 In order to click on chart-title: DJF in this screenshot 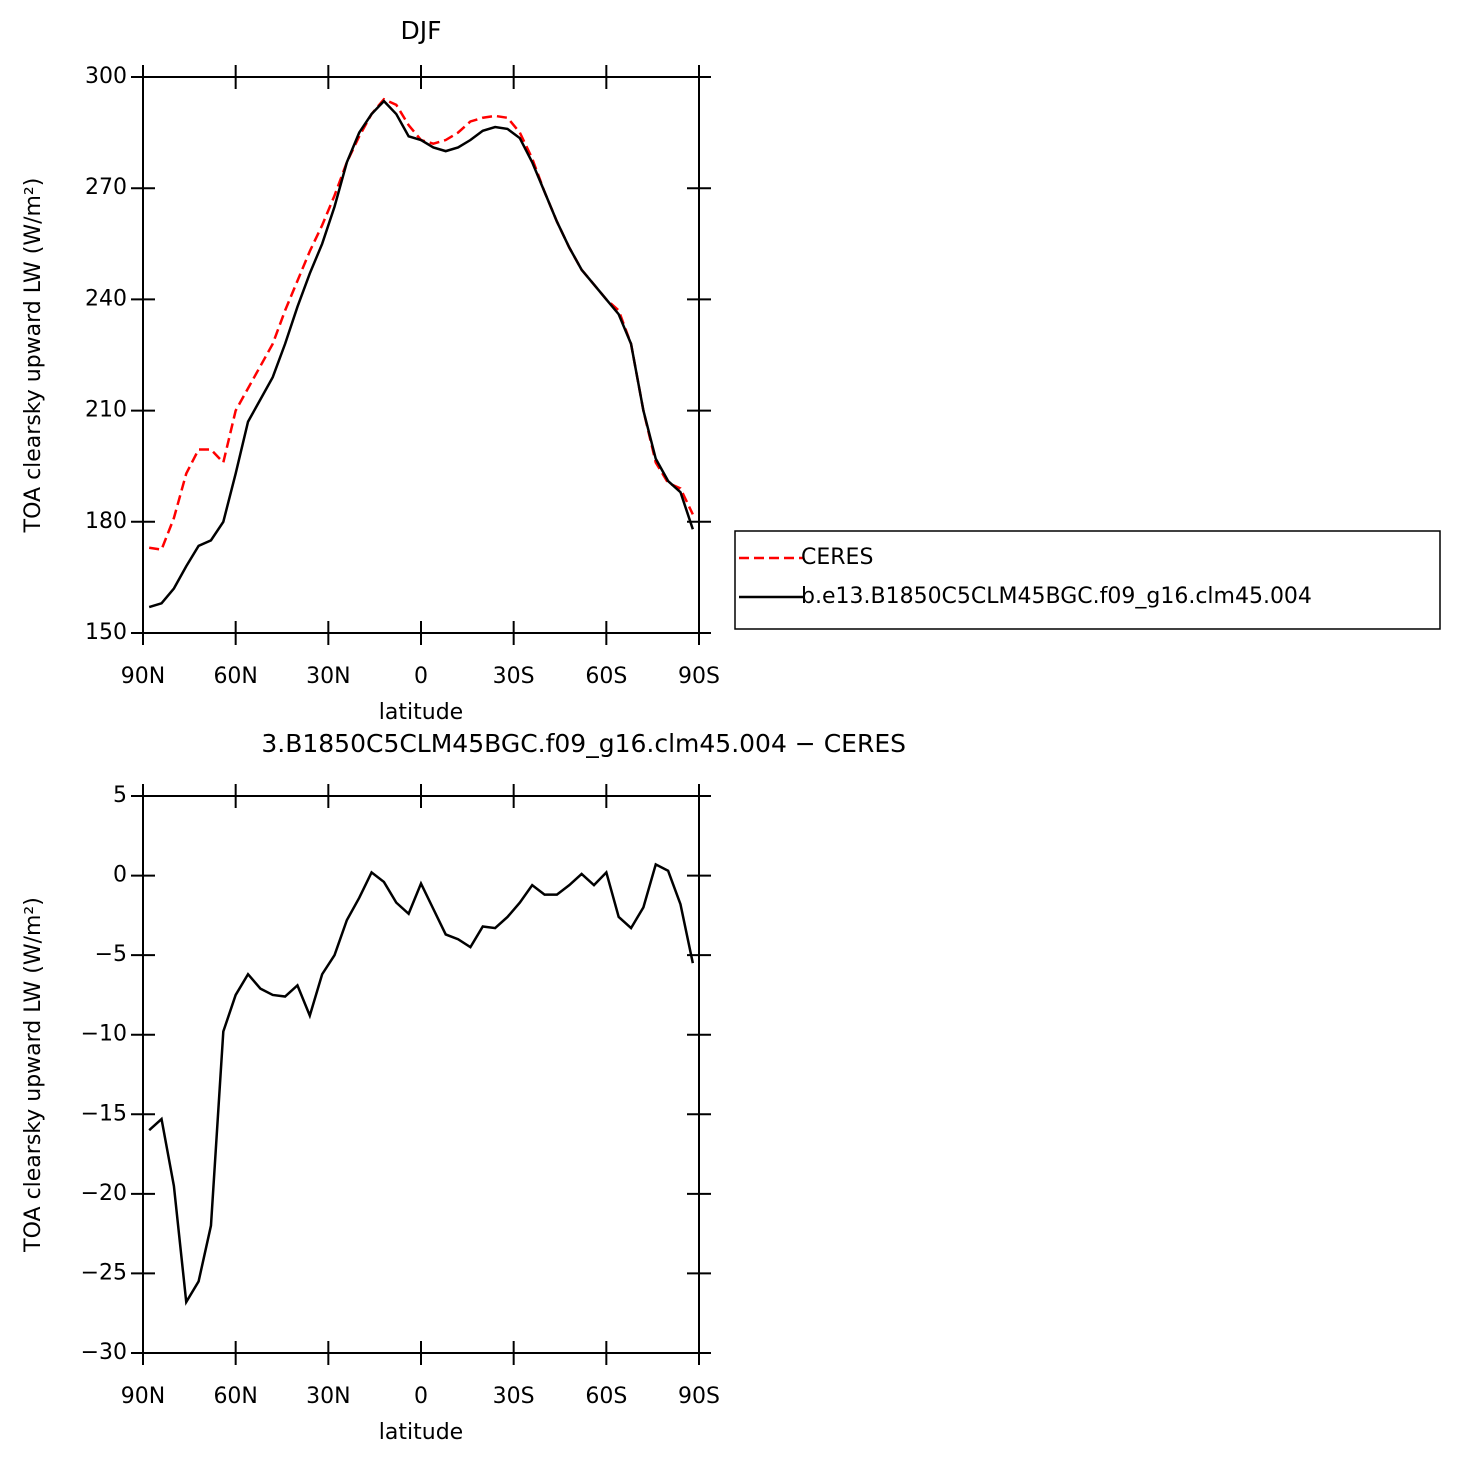, I will do `click(420, 30)`.